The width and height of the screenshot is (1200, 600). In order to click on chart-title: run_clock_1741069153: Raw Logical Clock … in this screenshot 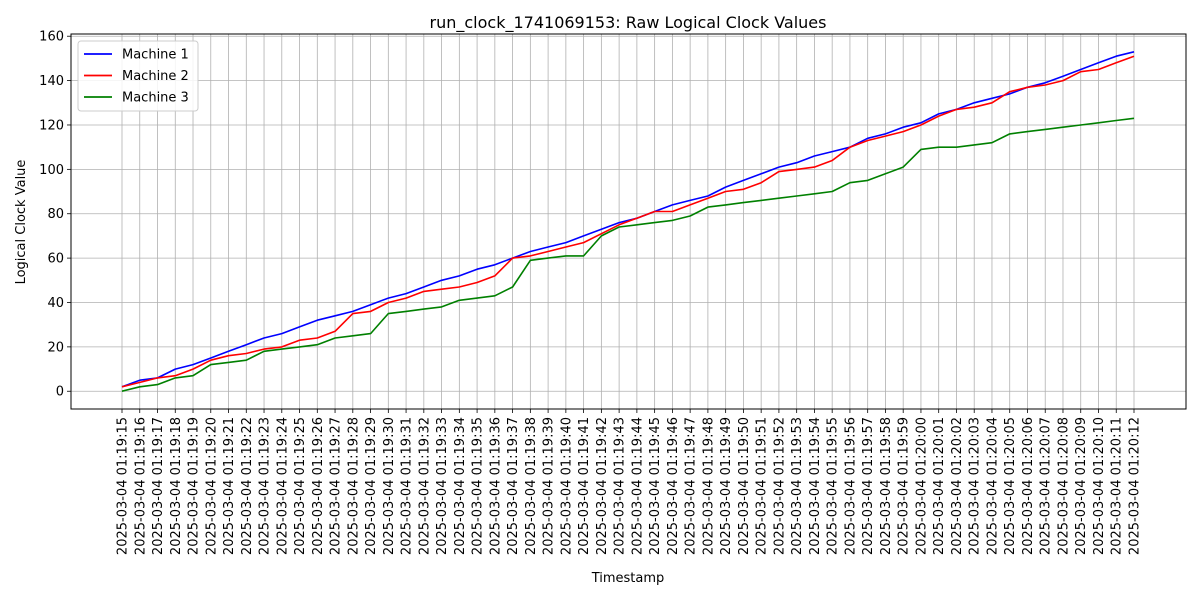, I will do `click(628, 23)`.